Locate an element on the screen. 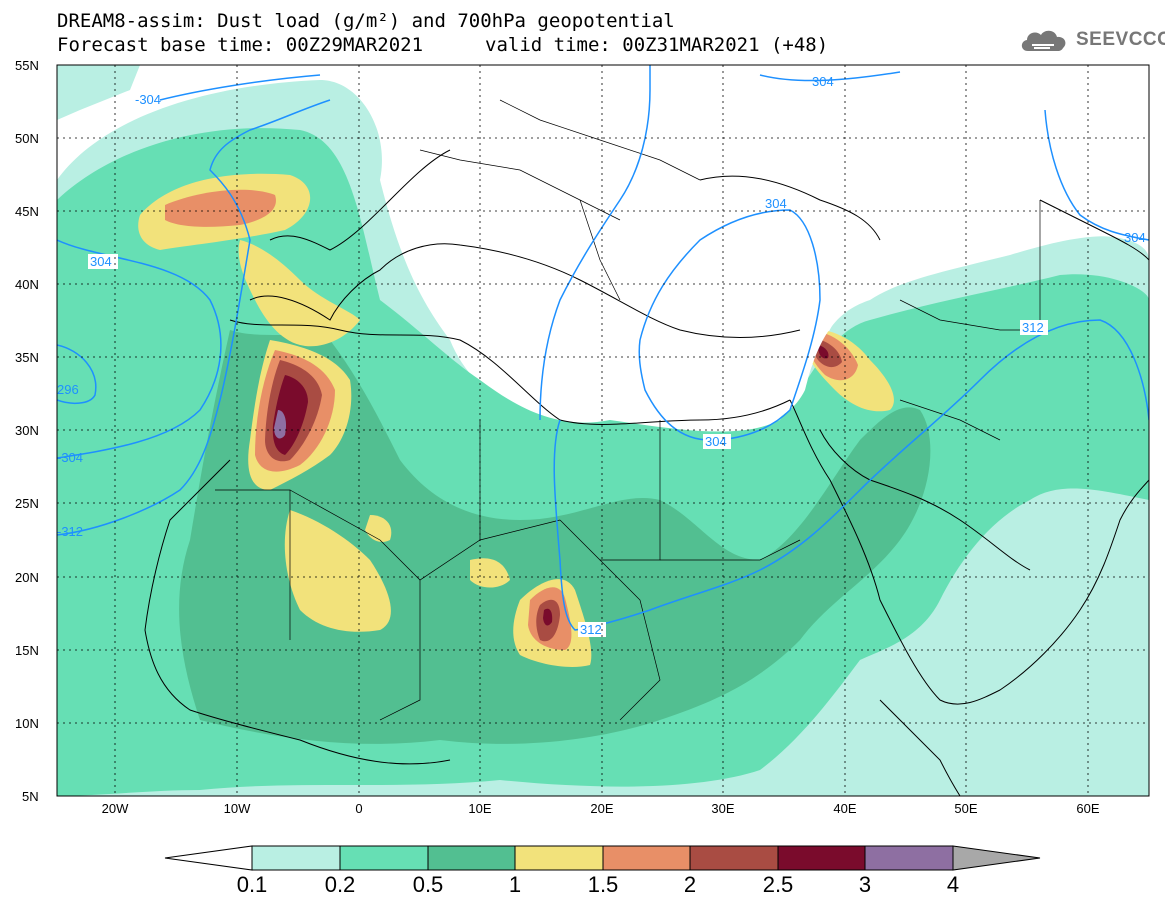 The height and width of the screenshot is (907, 1165). colorbar-under-arrow is located at coordinates (208, 858).